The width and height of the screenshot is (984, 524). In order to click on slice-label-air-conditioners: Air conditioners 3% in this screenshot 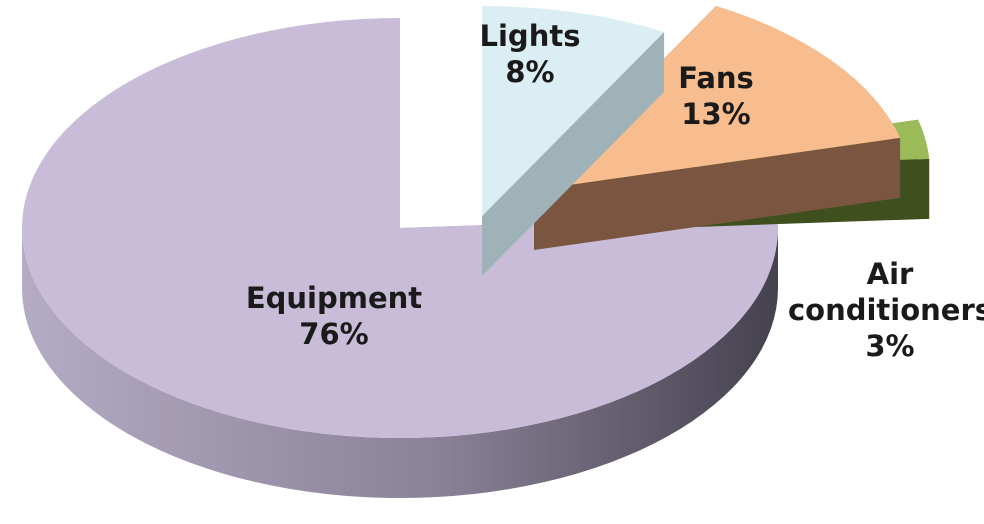, I will do `click(886, 310)`.